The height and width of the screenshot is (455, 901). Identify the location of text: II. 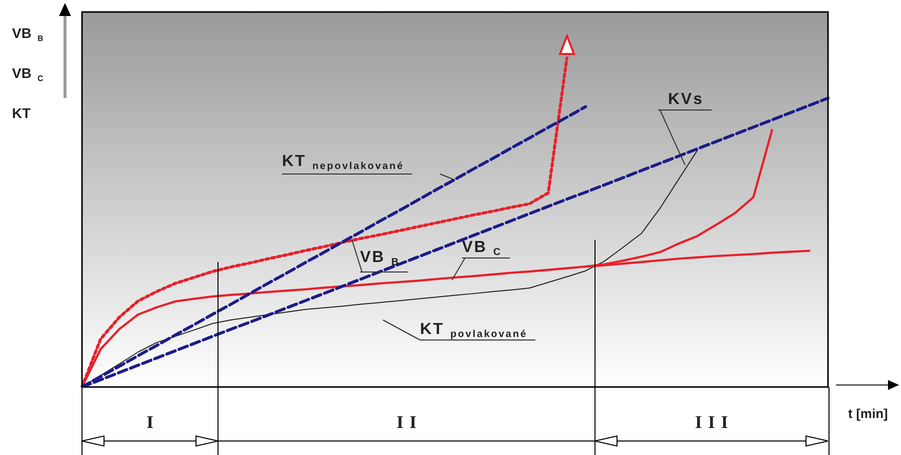
(409, 422).